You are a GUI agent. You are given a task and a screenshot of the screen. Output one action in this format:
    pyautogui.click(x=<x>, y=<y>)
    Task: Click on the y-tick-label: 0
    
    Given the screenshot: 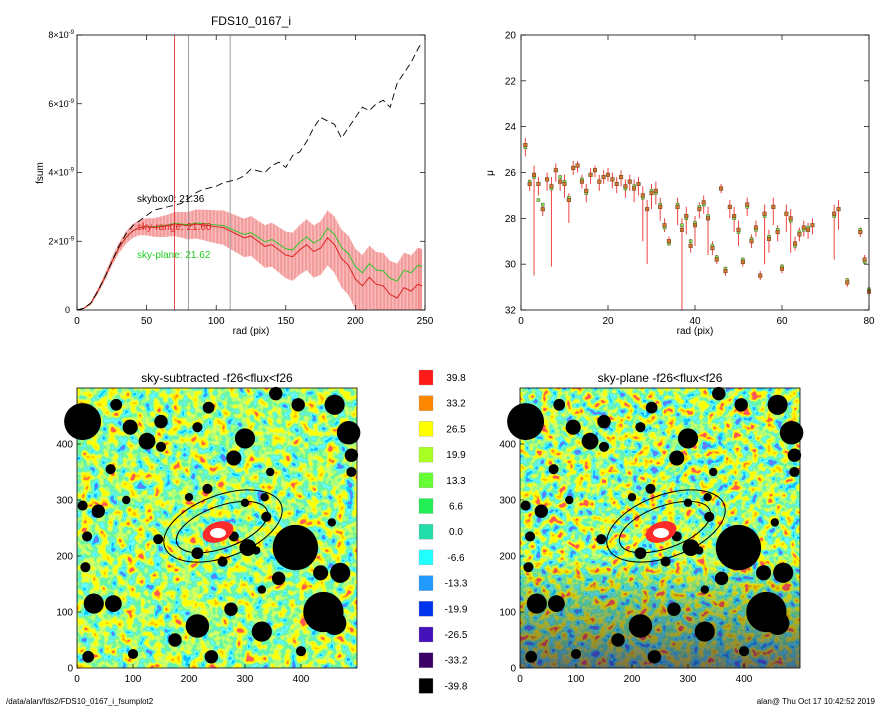 What is the action you would take?
    pyautogui.click(x=513, y=669)
    